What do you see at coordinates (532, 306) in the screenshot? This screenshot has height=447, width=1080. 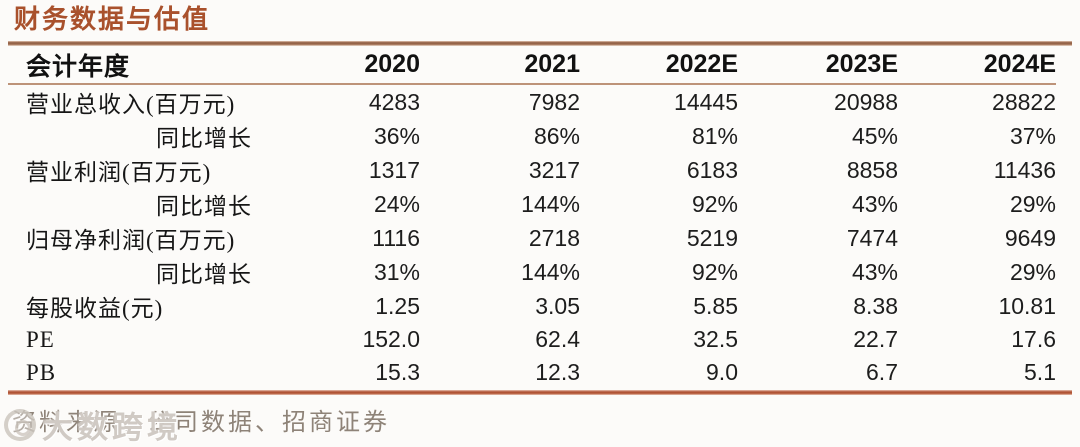 I see `table-row: 每股收益(元) 1.25 3.05 5.85 8.38 10.81` at bounding box center [532, 306].